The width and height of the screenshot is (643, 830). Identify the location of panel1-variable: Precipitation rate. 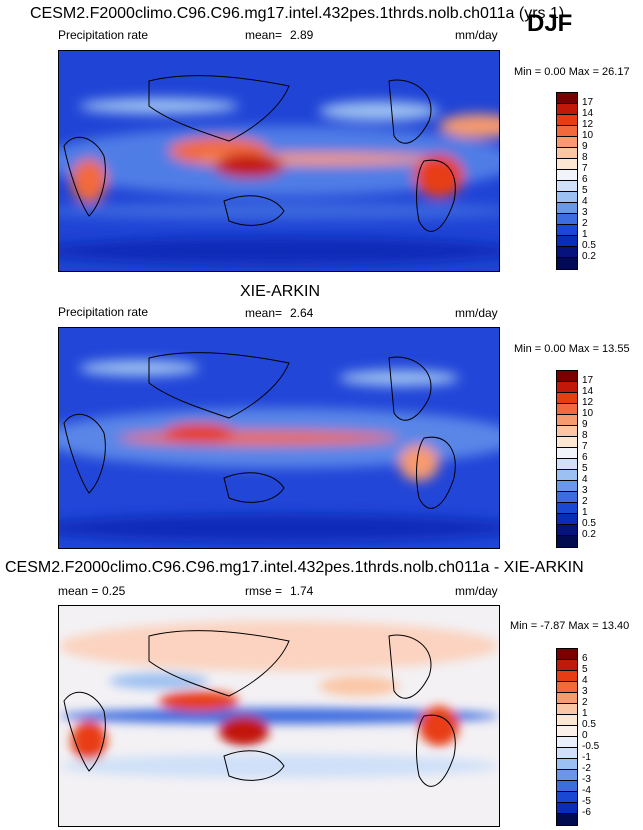
(103, 35).